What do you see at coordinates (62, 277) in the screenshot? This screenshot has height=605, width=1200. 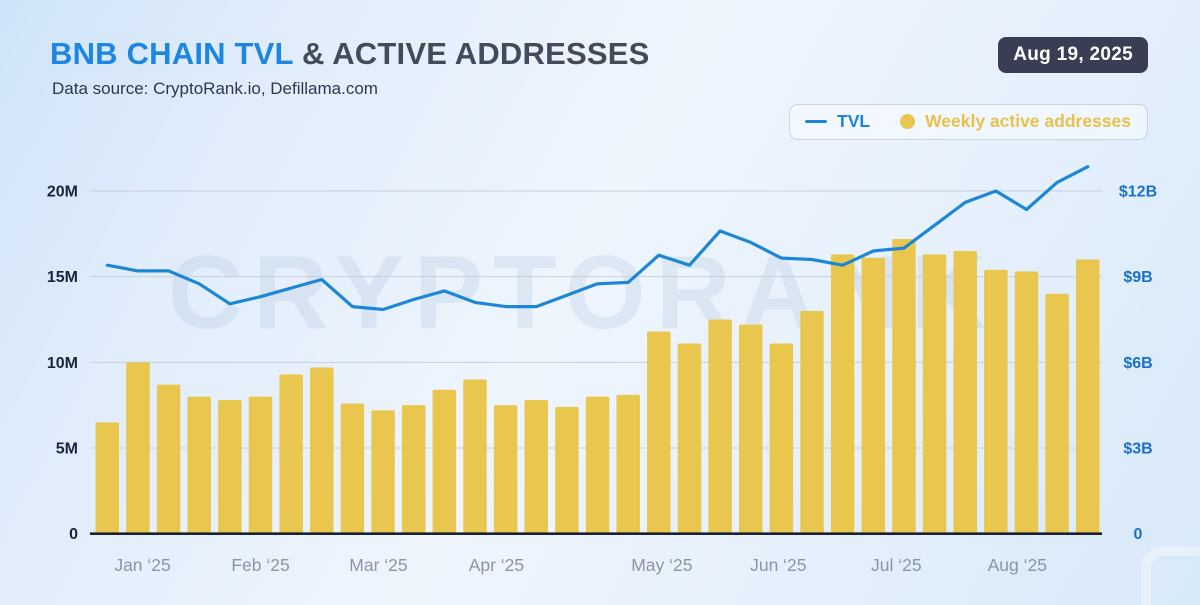 I see `y-axis-label-left: 15M` at bounding box center [62, 277].